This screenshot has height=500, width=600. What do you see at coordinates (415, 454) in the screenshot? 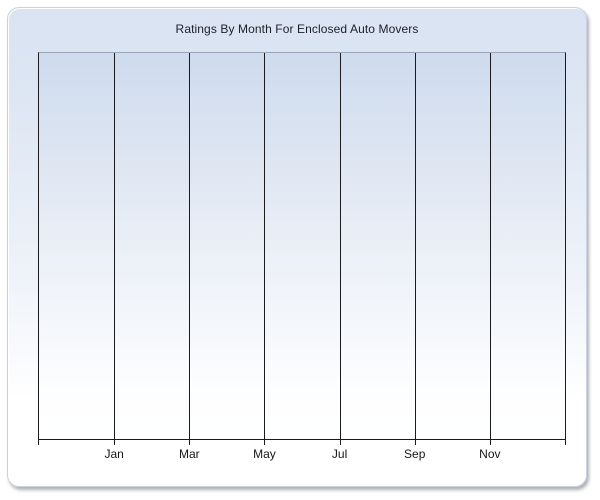
I see `x-axis-label-sep: Sep` at bounding box center [415, 454].